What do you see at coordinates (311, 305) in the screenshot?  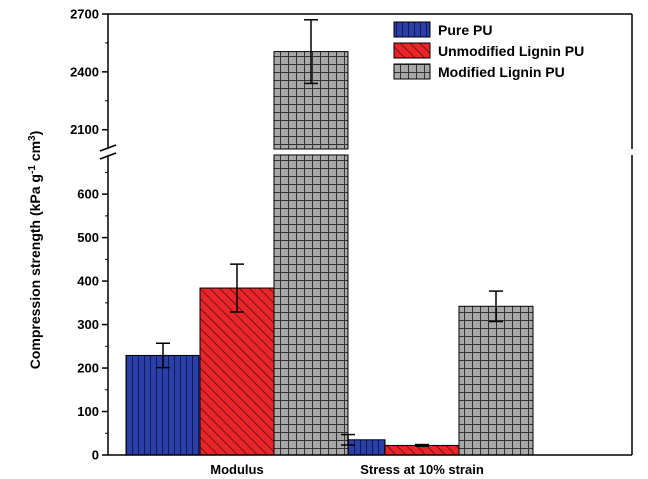 I see `bar-modified-lignin-pu-0-lower` at bounding box center [311, 305].